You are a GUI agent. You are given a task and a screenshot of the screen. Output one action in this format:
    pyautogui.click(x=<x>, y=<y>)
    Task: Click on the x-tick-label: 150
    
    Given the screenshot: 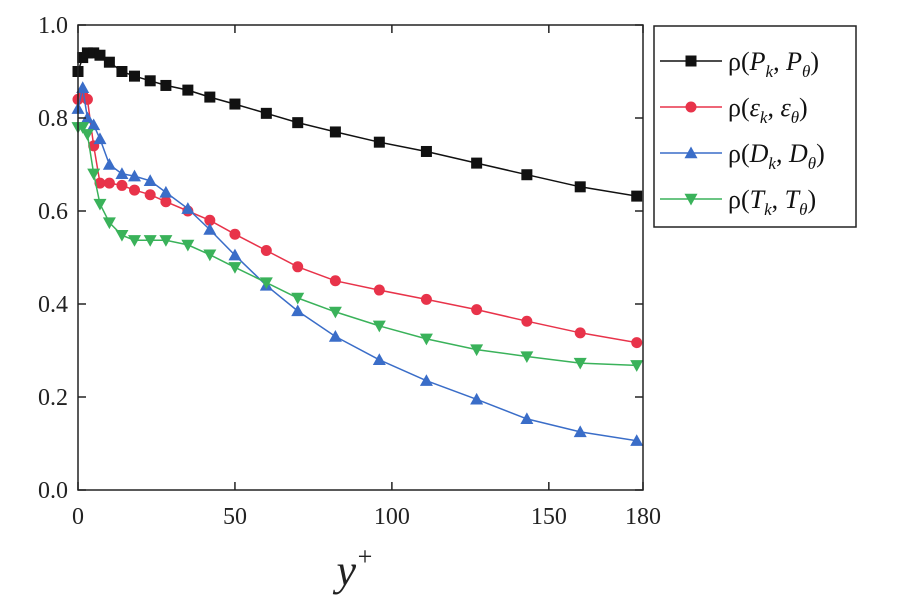 What is the action you would take?
    pyautogui.click(x=549, y=517)
    